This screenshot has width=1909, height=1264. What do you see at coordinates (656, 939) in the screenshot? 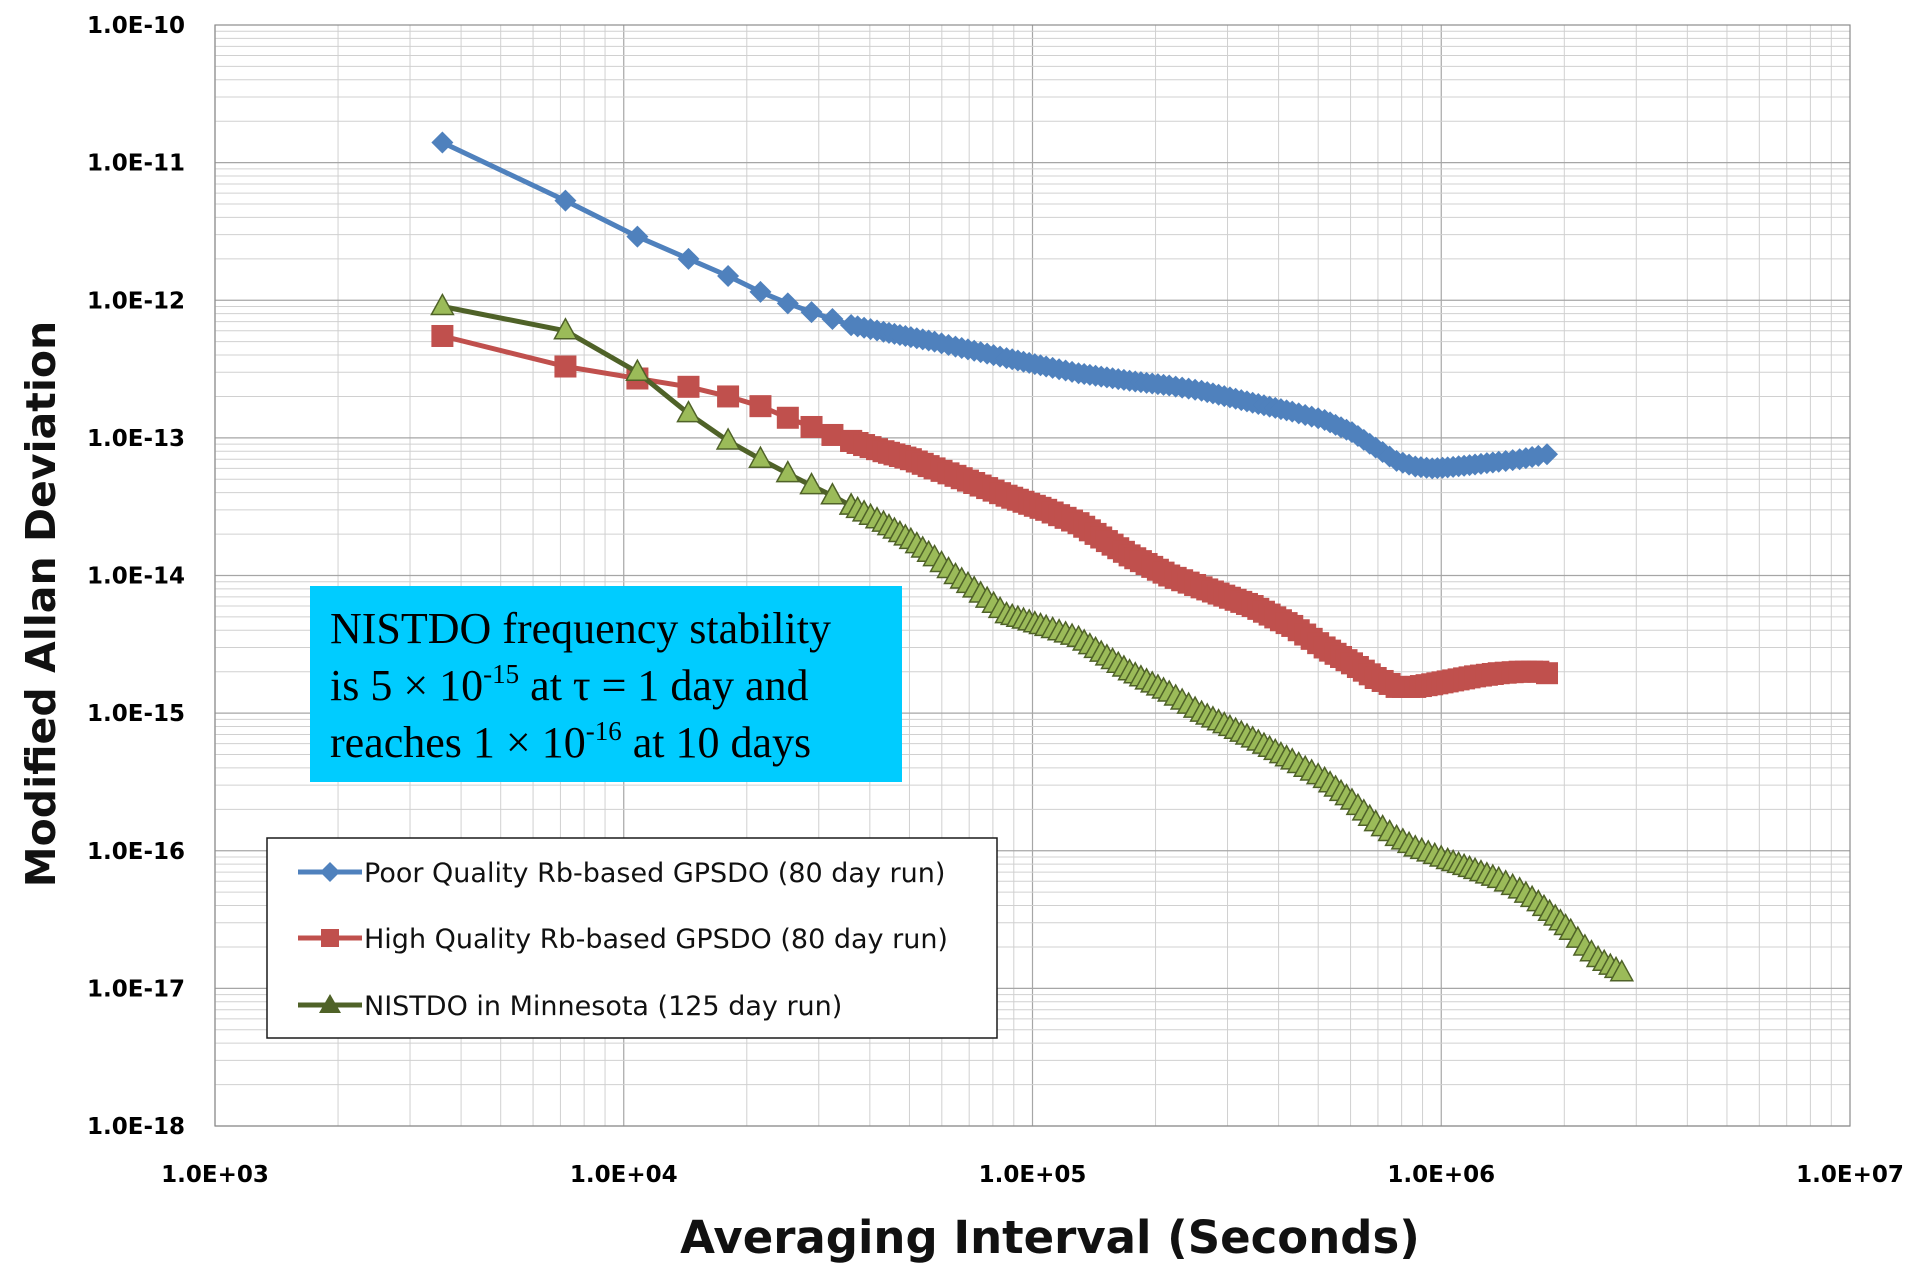
I see `legend-label-high-rb: High Quality Rb-based GPSDO (80 day run)` at bounding box center [656, 939].